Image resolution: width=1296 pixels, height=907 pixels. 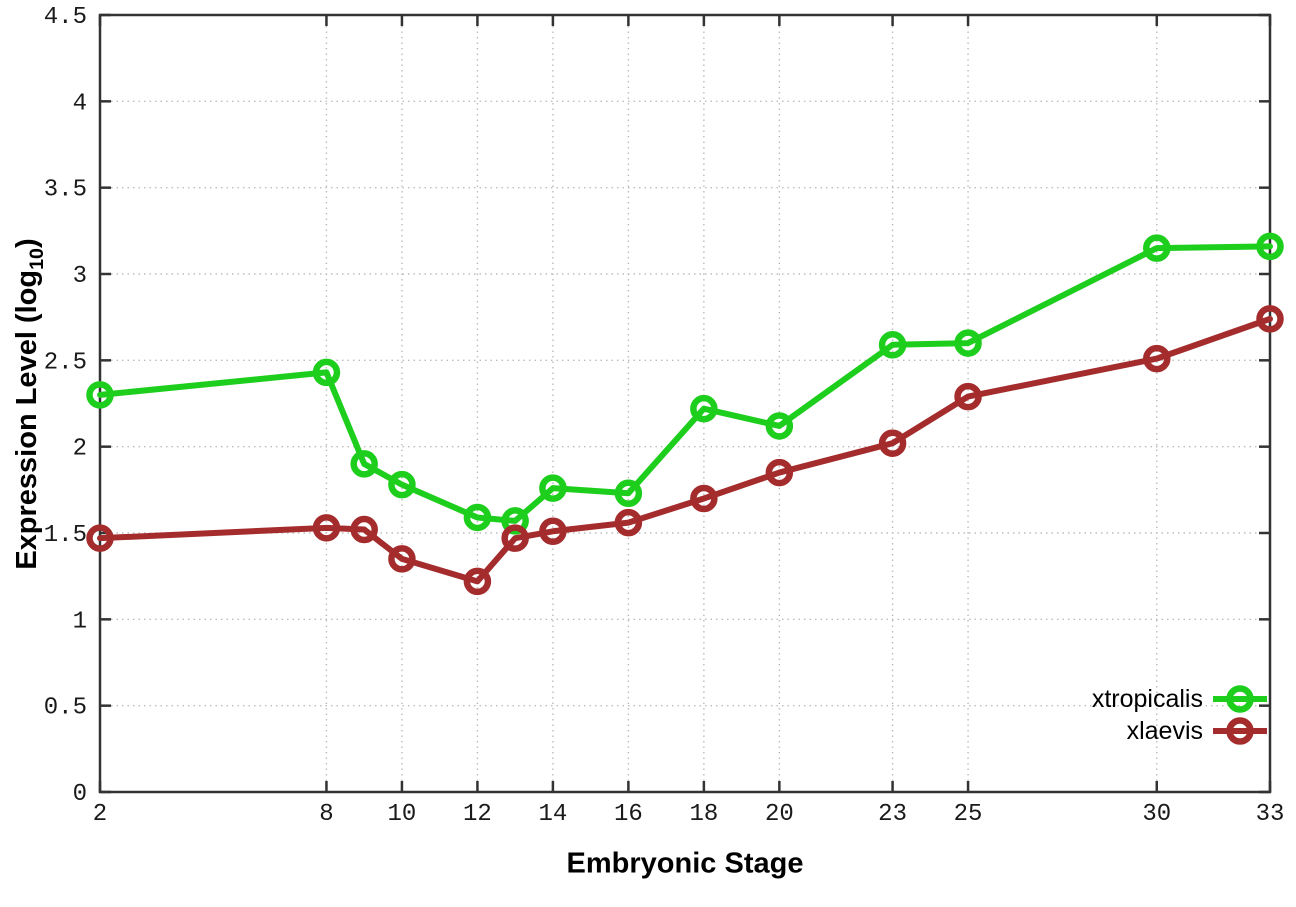 I want to click on y-tick-label: 0.5, so click(x=65, y=708).